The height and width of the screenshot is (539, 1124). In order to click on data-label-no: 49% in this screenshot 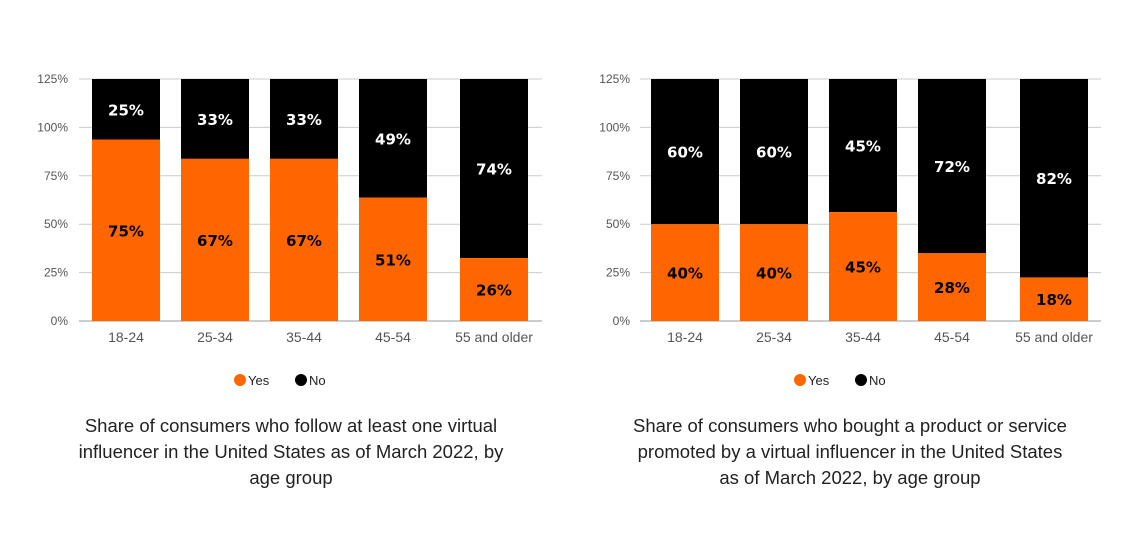, I will do `click(393, 139)`.